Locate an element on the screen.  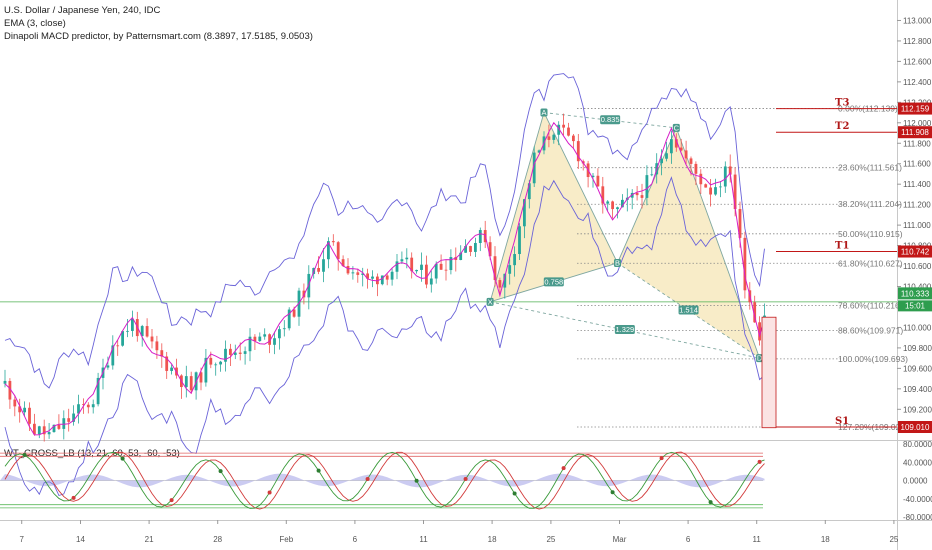
target-label: T3 is located at coordinates (842, 103).